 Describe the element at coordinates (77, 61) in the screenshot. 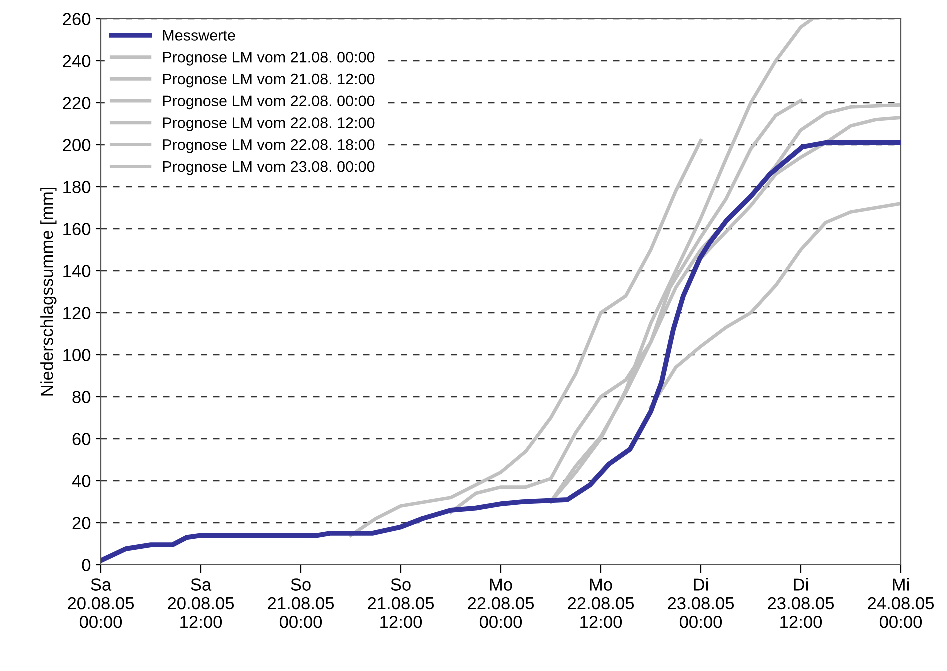

I see `y-tick-label: 240` at that location.